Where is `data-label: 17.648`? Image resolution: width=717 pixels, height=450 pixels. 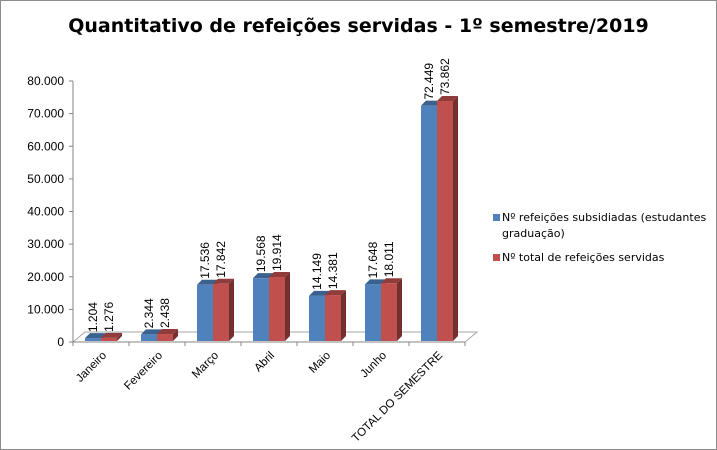 data-label: 17.648 is located at coordinates (373, 259).